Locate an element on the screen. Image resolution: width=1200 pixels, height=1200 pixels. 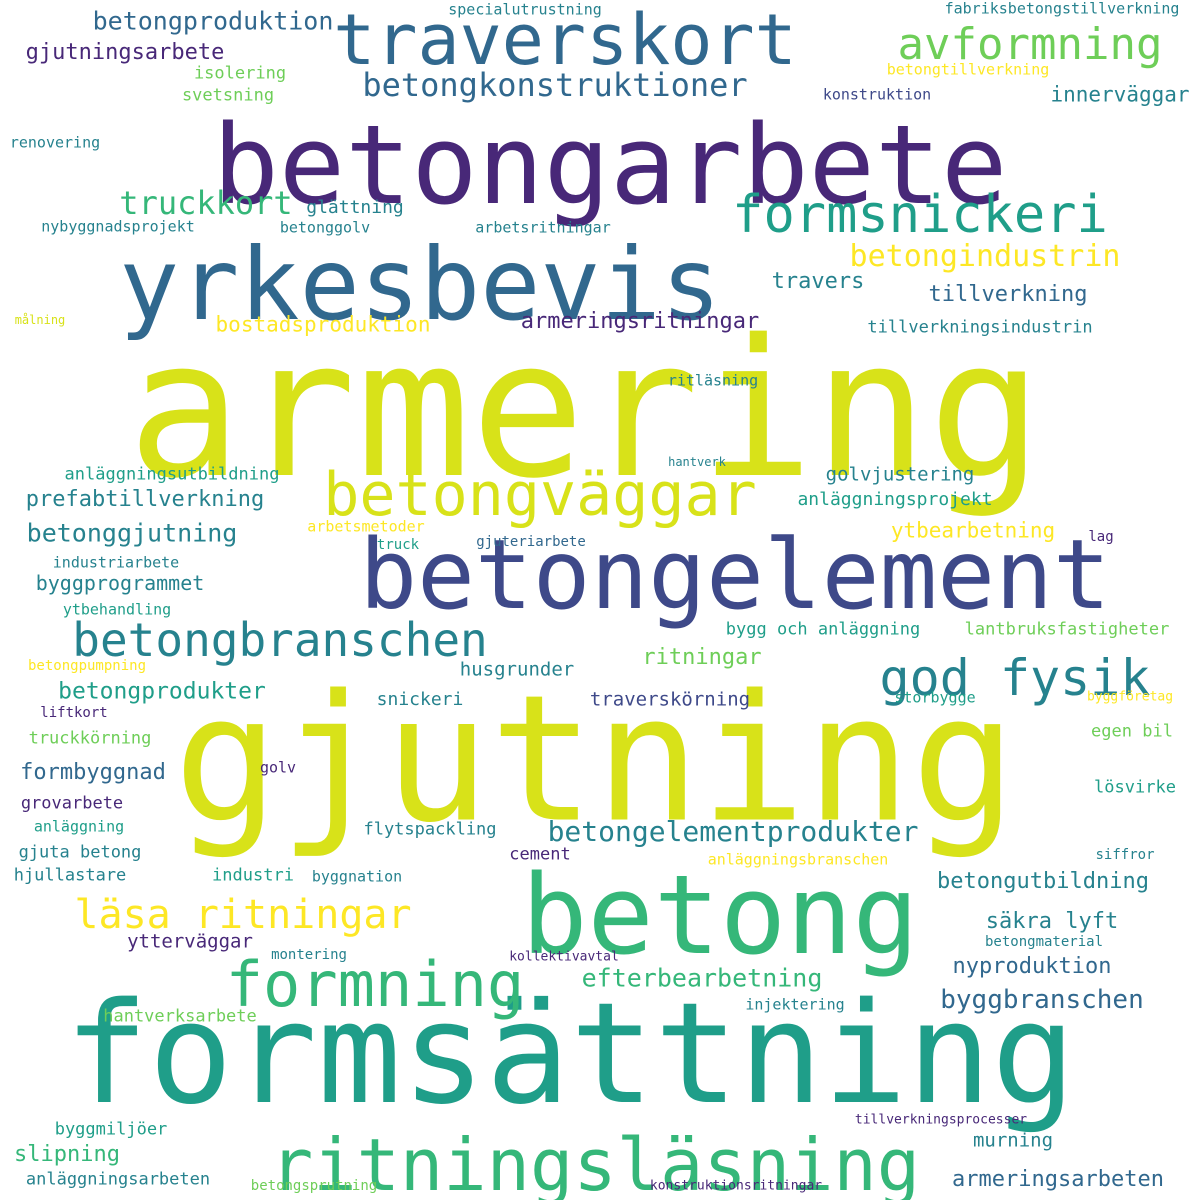
cloud-word: betongpumpning is located at coordinates (87, 666).